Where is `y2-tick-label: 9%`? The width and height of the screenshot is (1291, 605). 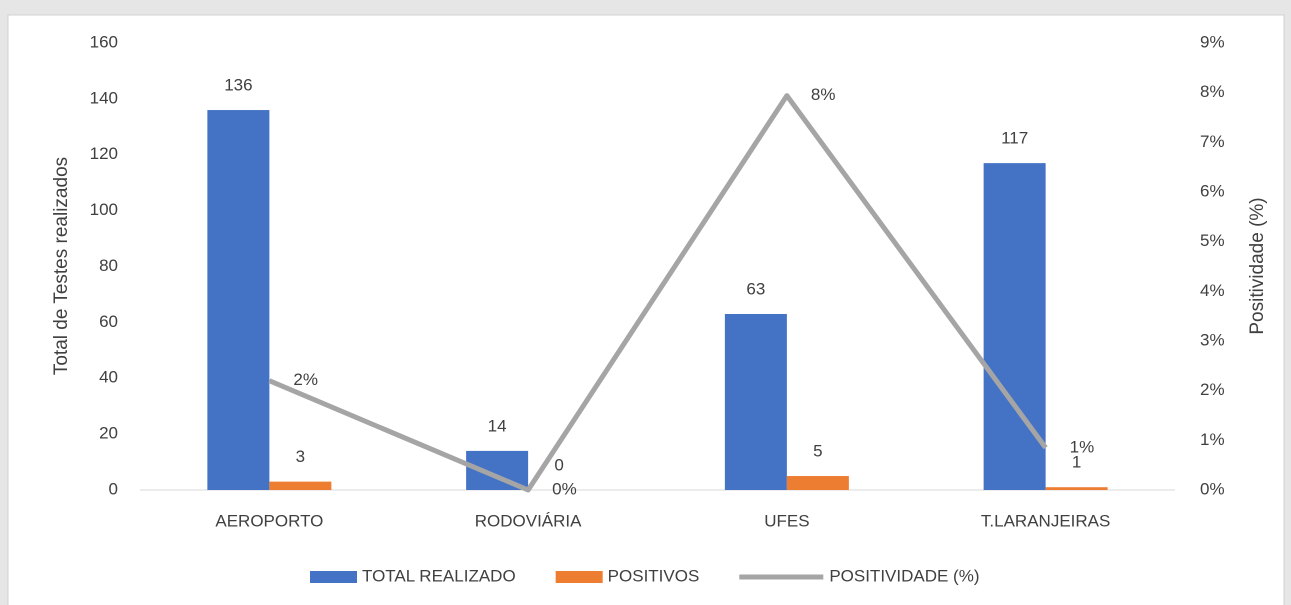 y2-tick-label: 9% is located at coordinates (1212, 41).